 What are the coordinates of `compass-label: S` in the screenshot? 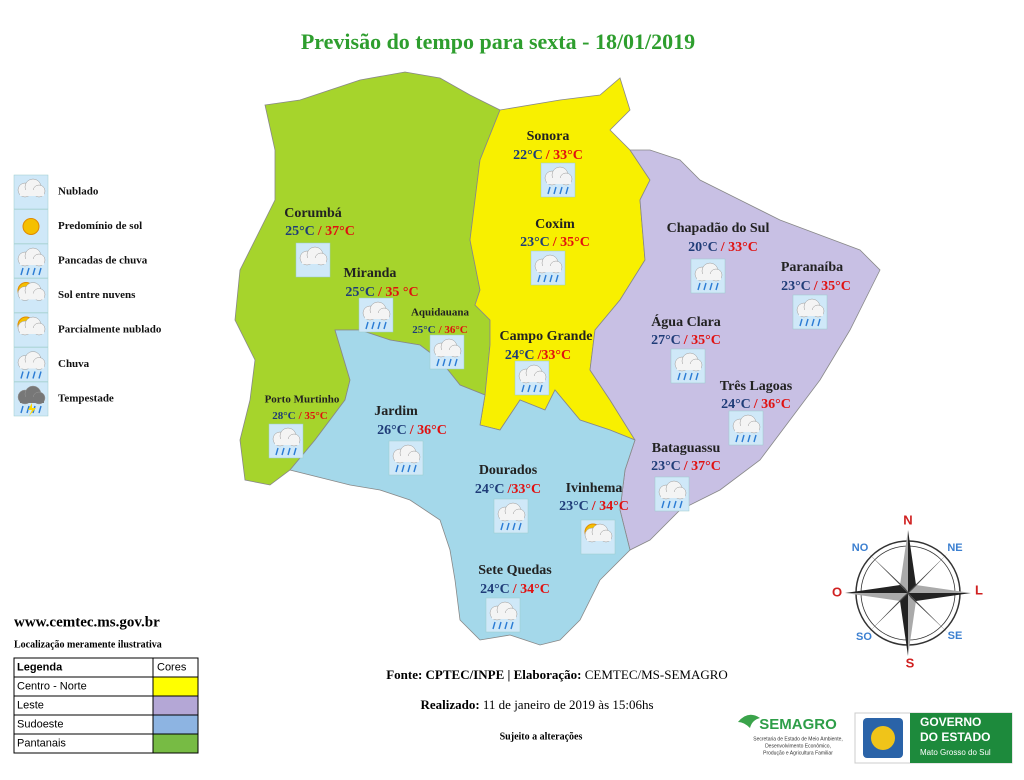 It's located at (910, 662).